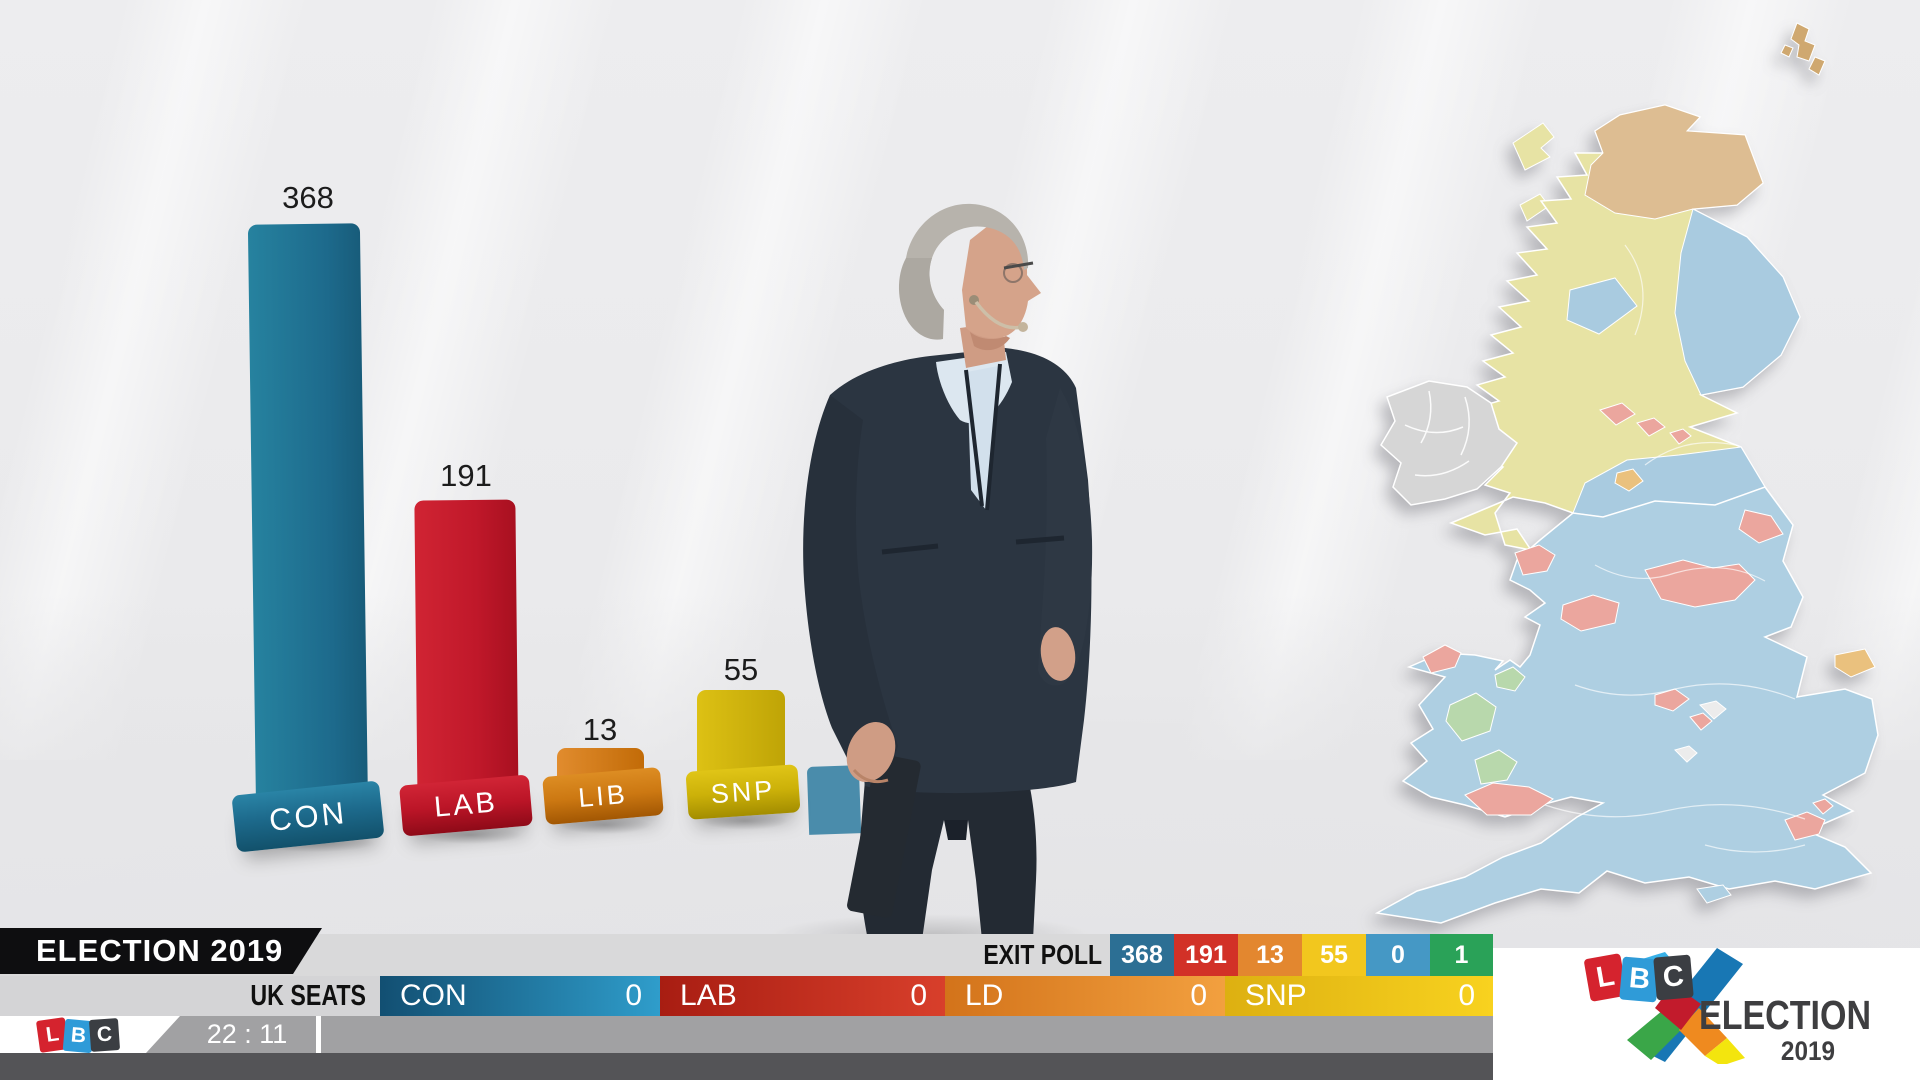 Image resolution: width=1920 pixels, height=1080 pixels. I want to click on logo-year-text: 2019, so click(1807, 1051).